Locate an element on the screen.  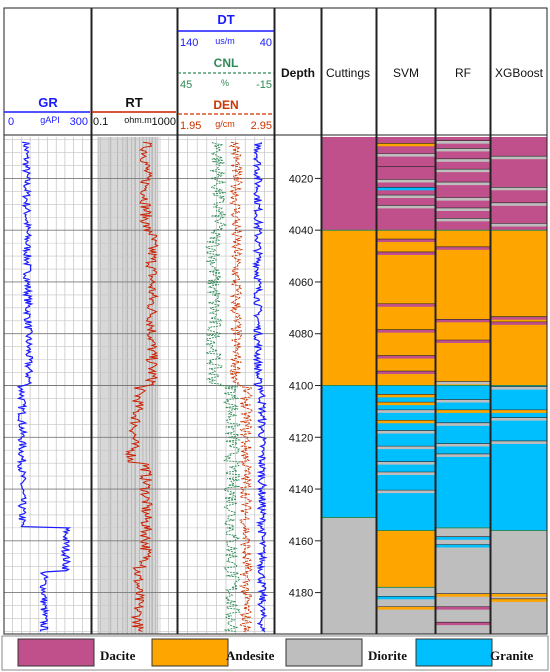
litho-col-frame-rf is located at coordinates (463, 321).